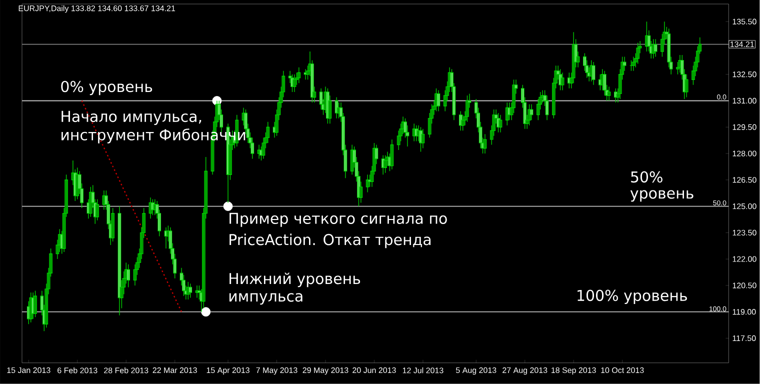 Image resolution: width=760 pixels, height=384 pixels. Describe the element at coordinates (330, 241) in the screenshot. I see `annotation: PriceAction. Откат тренда` at that location.